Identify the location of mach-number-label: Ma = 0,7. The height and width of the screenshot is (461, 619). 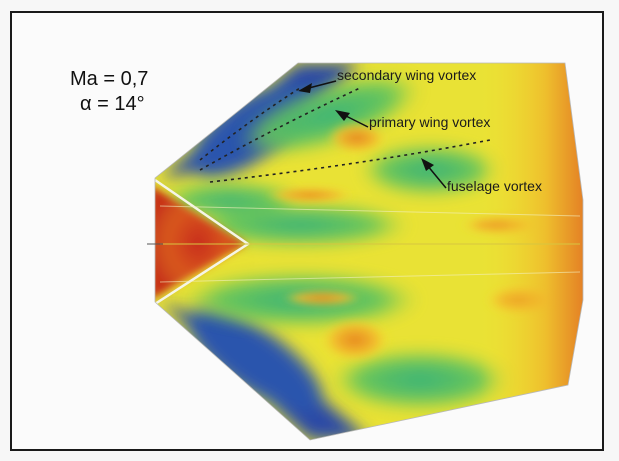
(109, 79).